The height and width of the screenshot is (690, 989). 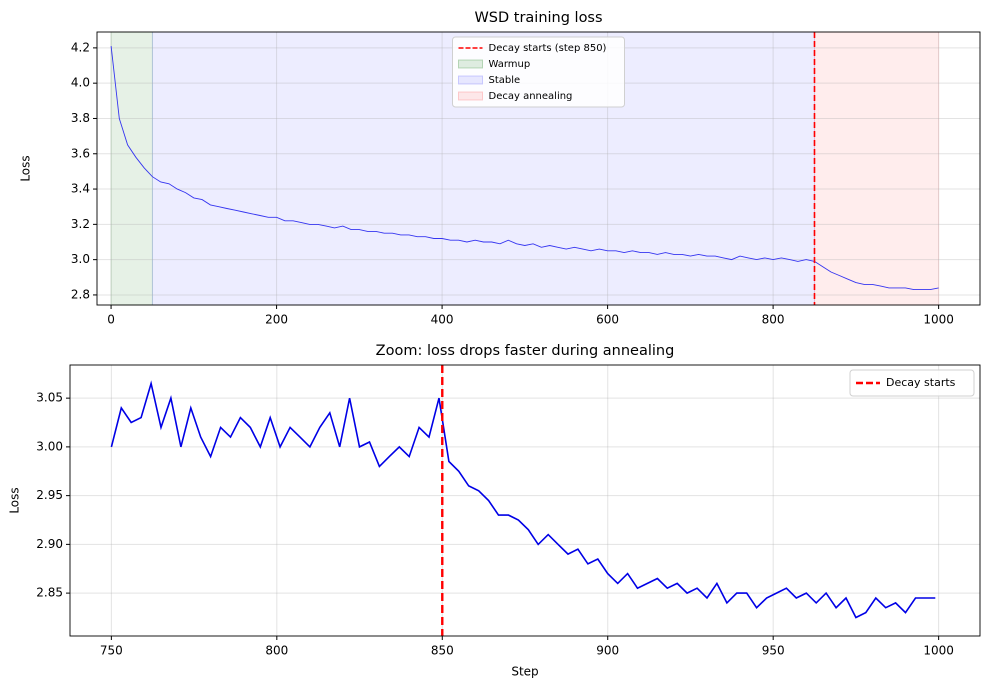 What do you see at coordinates (607, 651) in the screenshot?
I see `x-tick-label: 900` at bounding box center [607, 651].